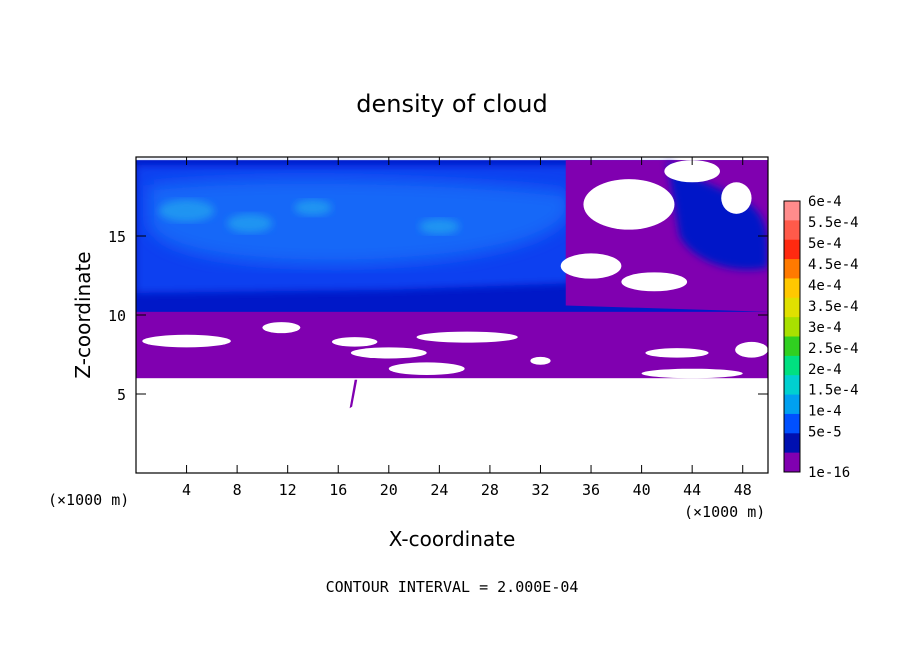 This screenshot has height=654, width=904. What do you see at coordinates (117, 316) in the screenshot?
I see `y-tick-label: 10` at bounding box center [117, 316].